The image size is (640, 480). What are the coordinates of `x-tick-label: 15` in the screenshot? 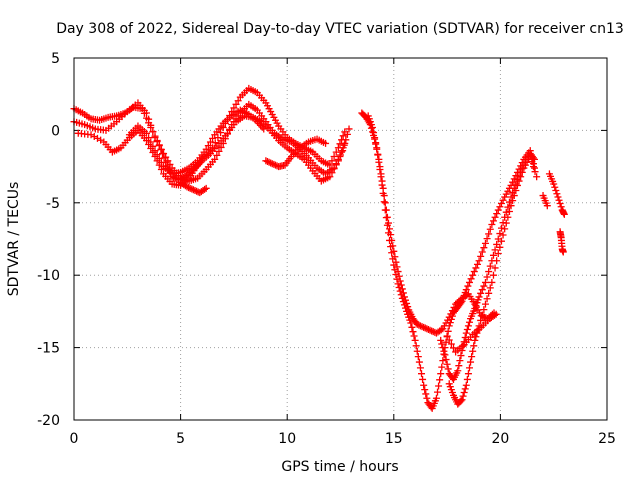 It's located at (394, 439).